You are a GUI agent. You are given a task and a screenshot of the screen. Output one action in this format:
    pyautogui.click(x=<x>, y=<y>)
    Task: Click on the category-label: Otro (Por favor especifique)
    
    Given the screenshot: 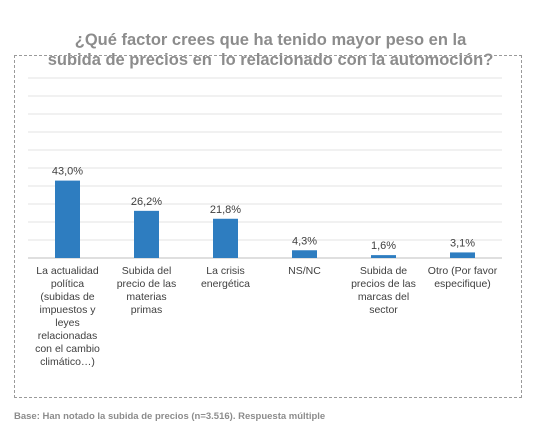 What is the action you would take?
    pyautogui.click(x=463, y=277)
    